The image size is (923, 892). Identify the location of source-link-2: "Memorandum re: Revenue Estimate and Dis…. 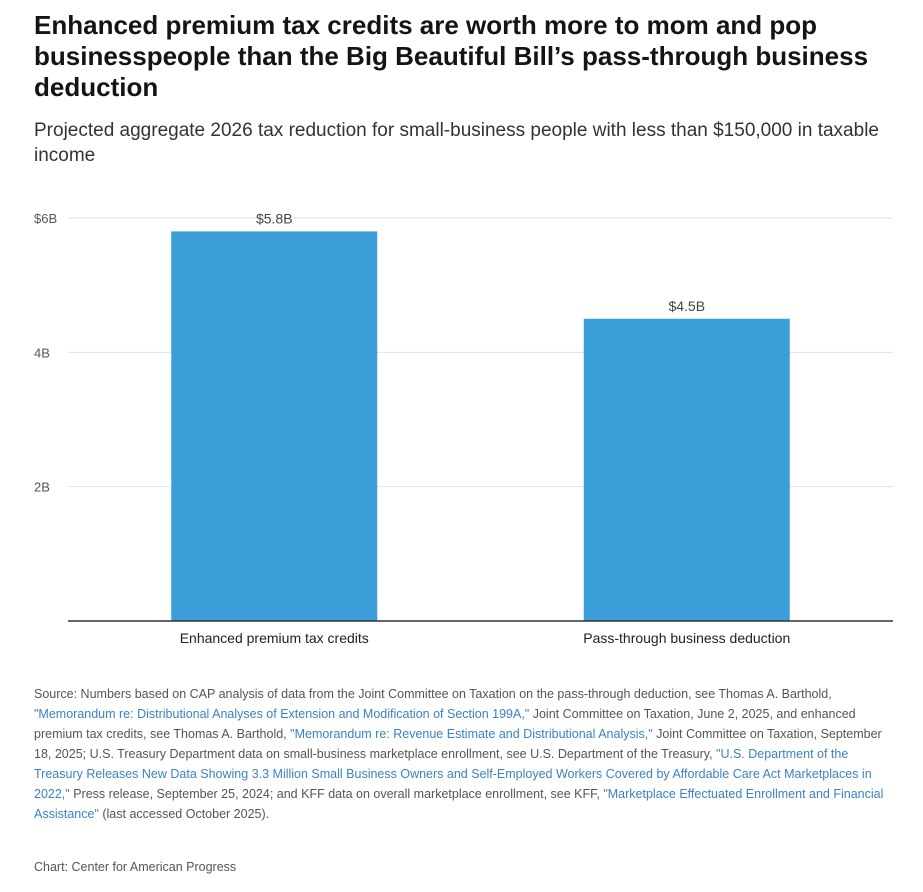
(471, 734).